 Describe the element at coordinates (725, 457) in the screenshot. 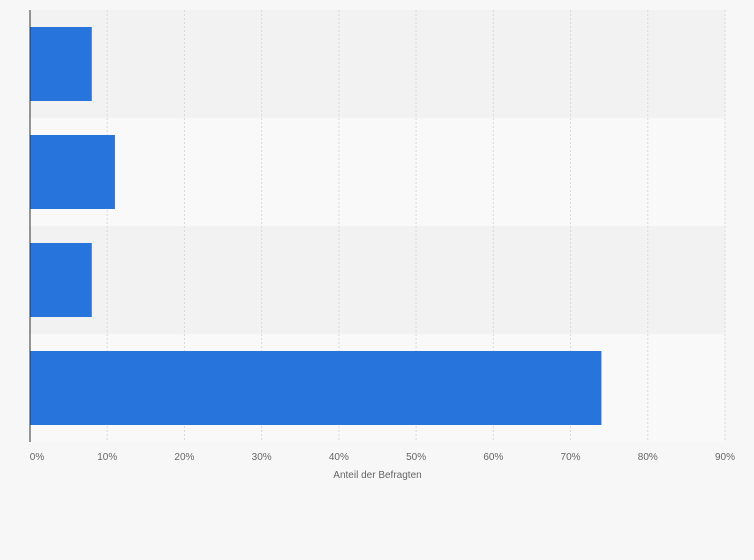

I see `x-tick-label: 90%` at that location.